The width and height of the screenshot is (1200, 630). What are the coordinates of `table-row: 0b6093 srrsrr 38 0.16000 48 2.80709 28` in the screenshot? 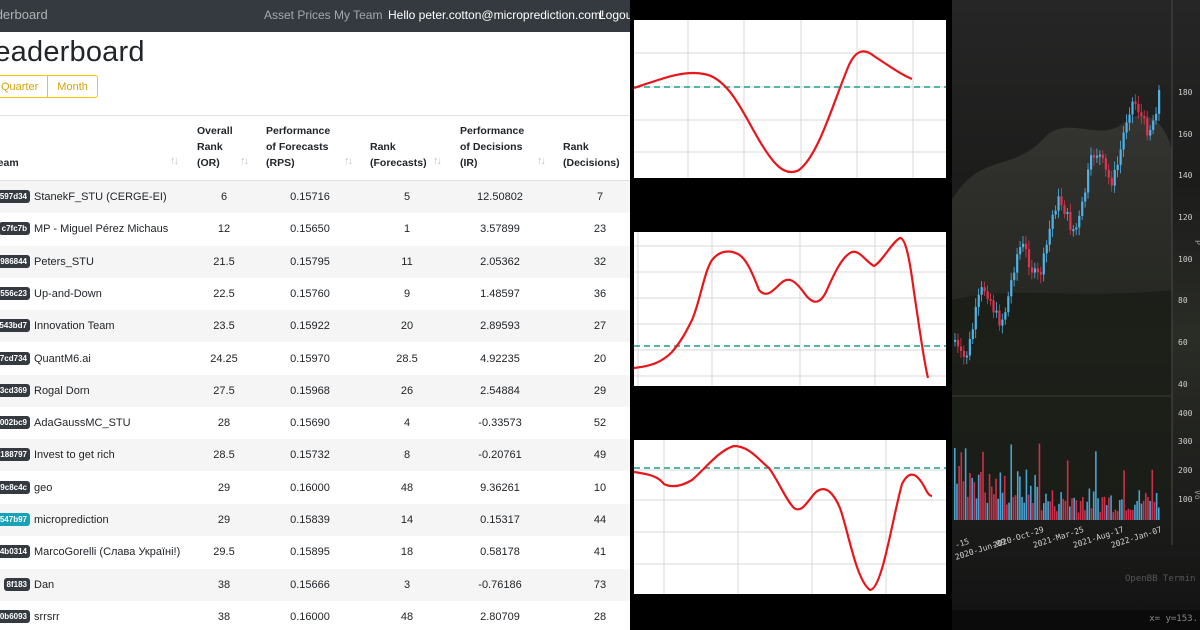 It's located at (315, 615).